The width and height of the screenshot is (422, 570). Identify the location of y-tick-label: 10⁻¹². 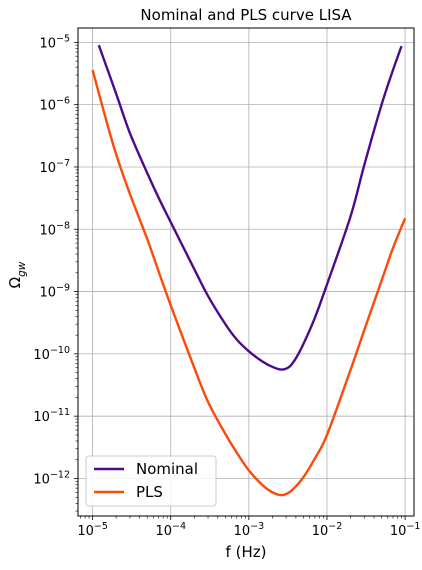
(51, 478).